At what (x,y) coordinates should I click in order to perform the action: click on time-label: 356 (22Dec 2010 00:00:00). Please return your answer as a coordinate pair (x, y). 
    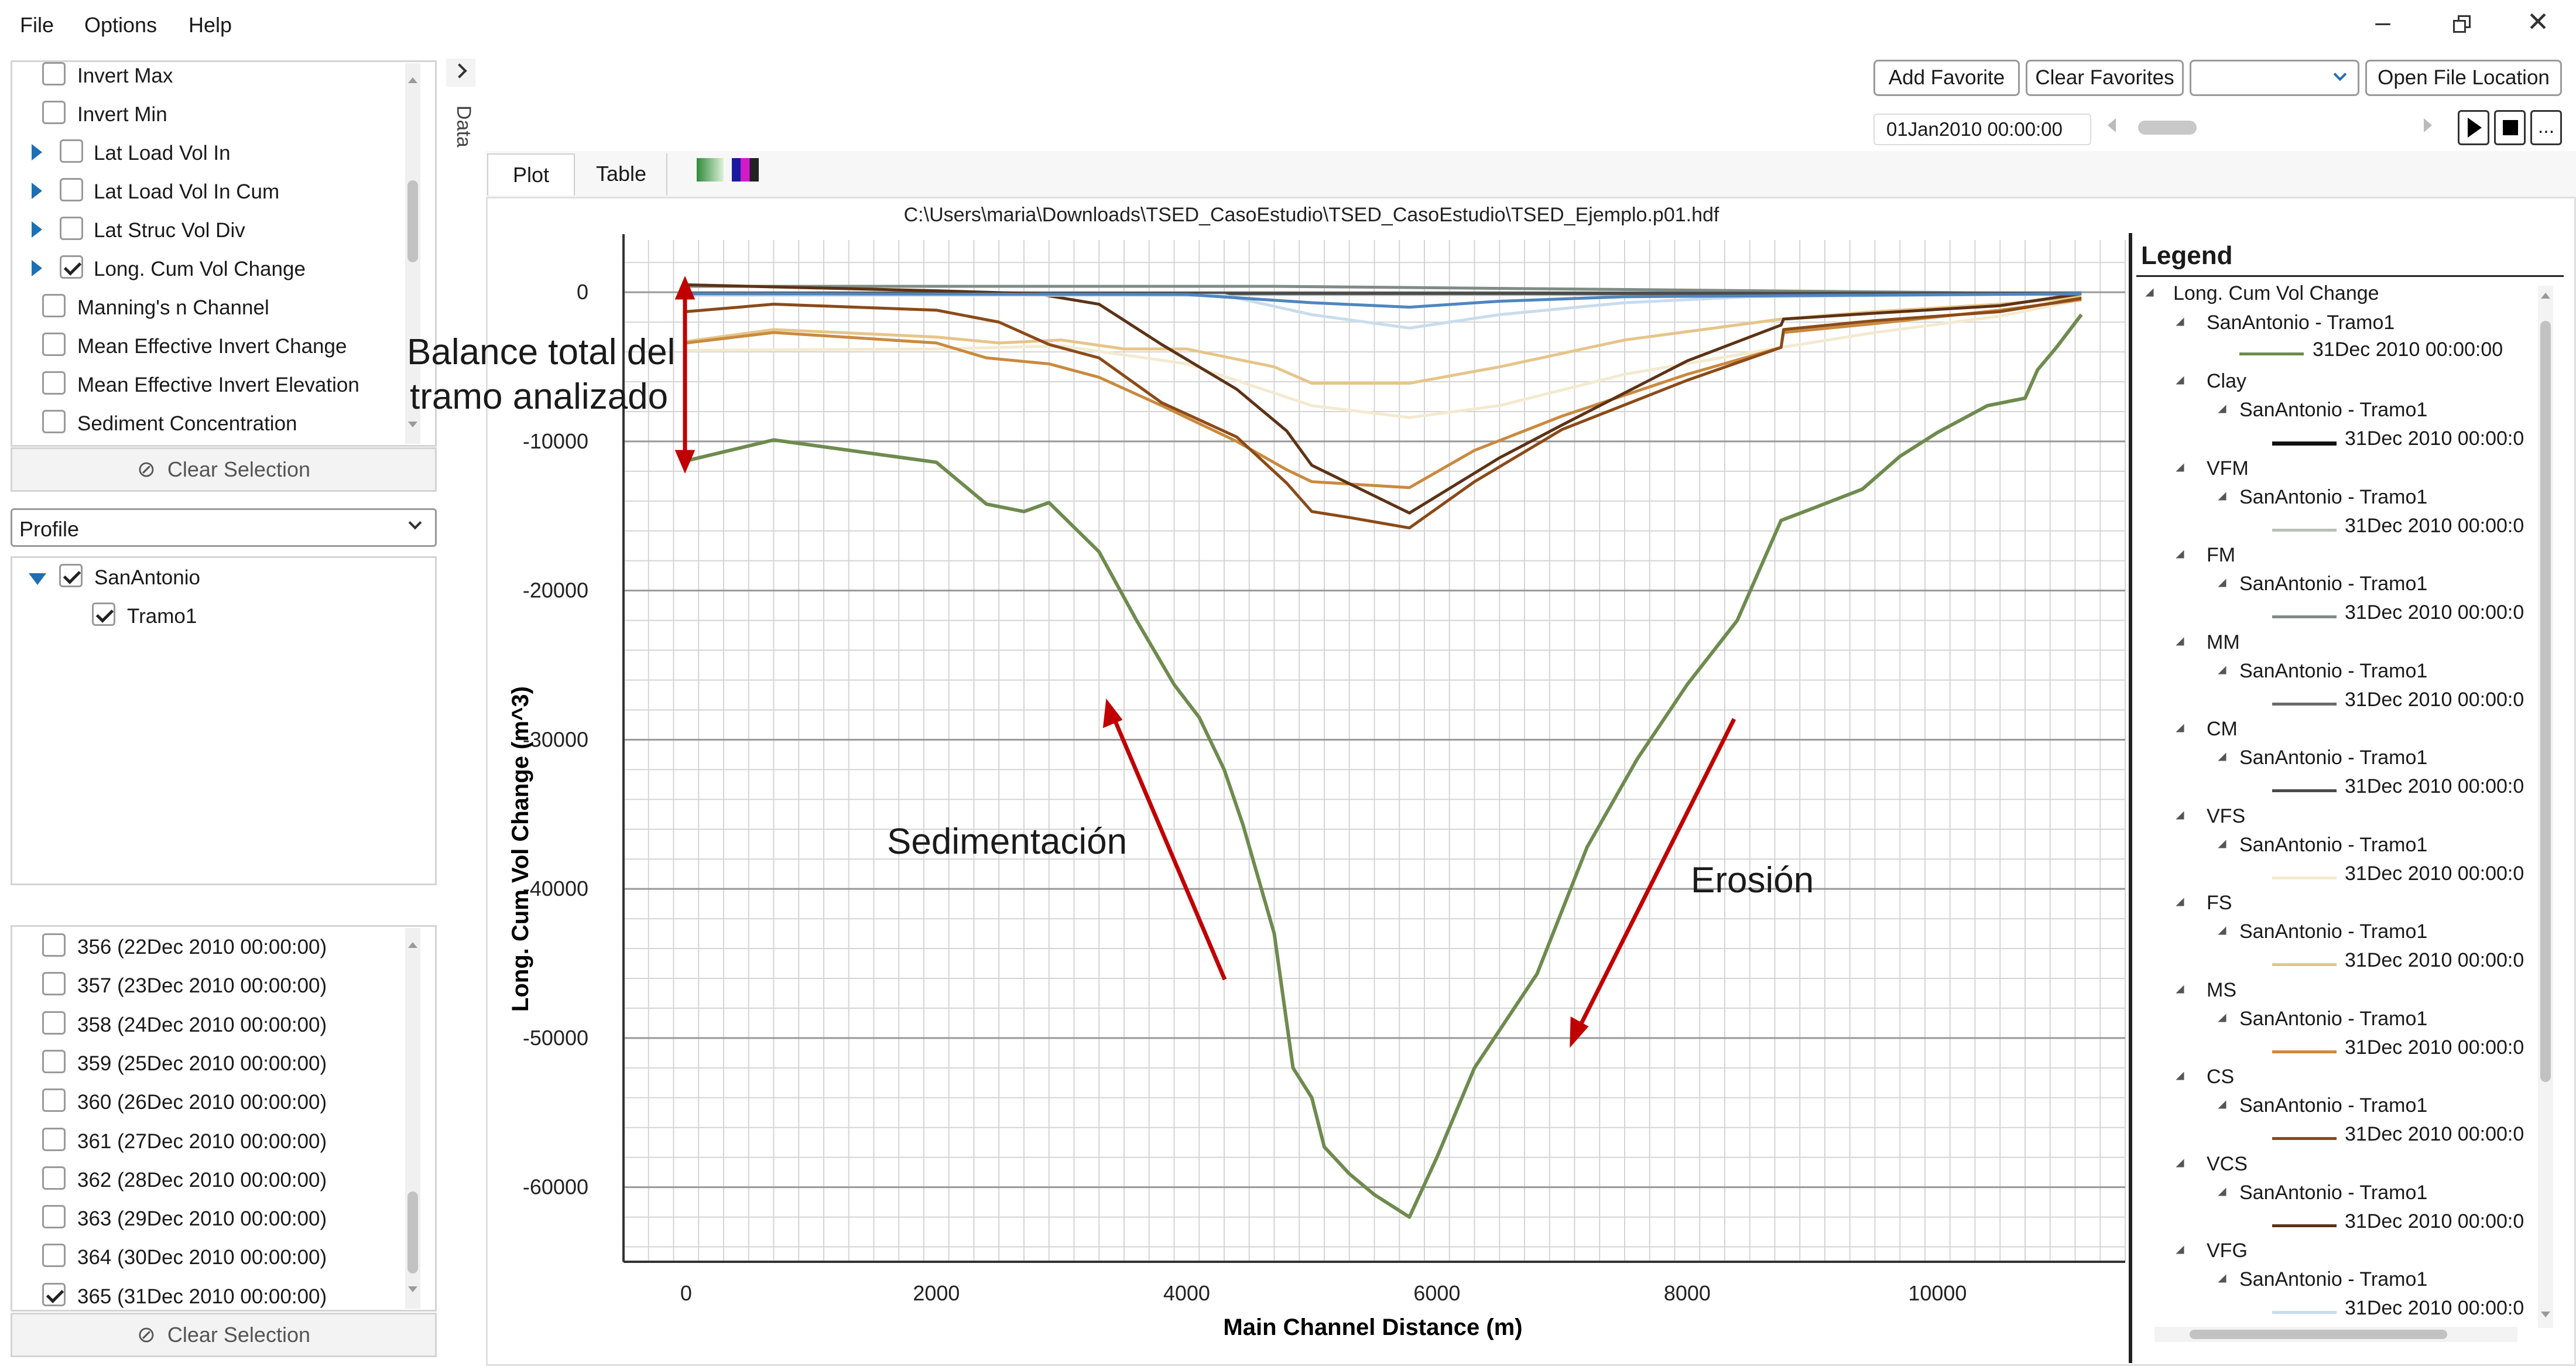
    Looking at the image, I should click on (202, 947).